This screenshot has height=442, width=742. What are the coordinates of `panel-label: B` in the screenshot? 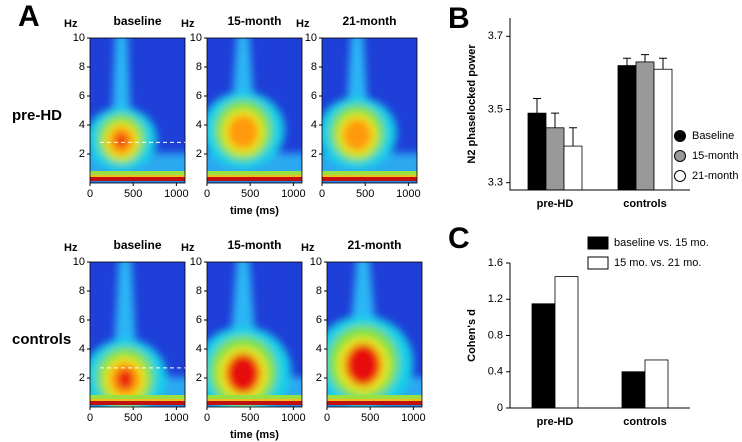 It's located at (459, 18).